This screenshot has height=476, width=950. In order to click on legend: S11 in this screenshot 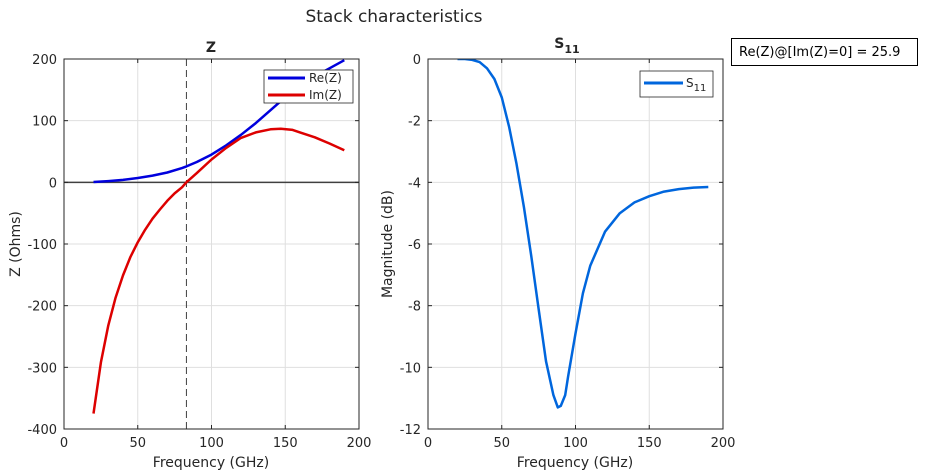, I will do `click(676, 84)`.